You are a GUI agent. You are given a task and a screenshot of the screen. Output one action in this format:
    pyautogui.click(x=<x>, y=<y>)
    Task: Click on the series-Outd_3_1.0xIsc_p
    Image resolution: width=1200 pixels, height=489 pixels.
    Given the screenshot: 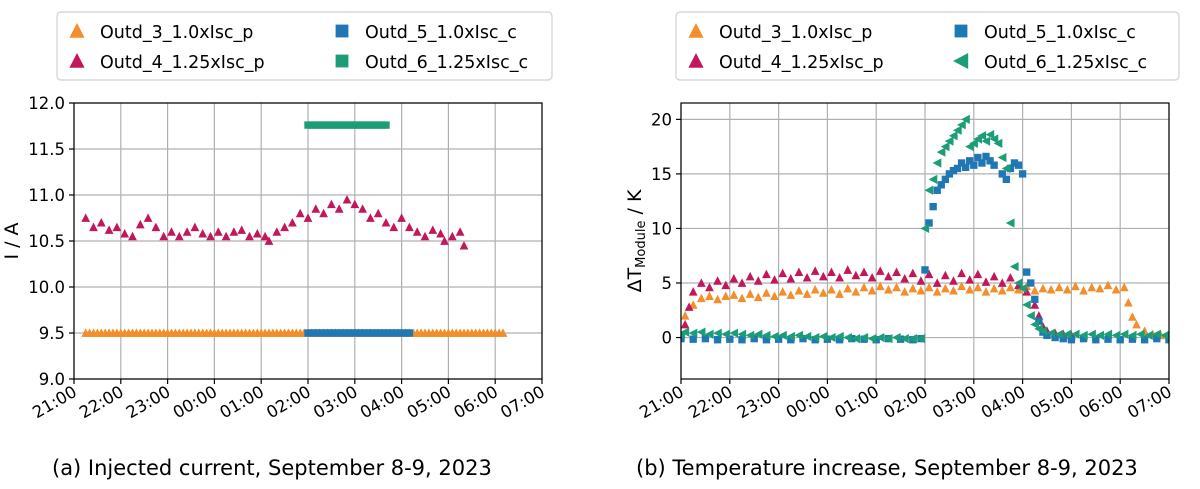 What is the action you would take?
    pyautogui.click(x=925, y=310)
    